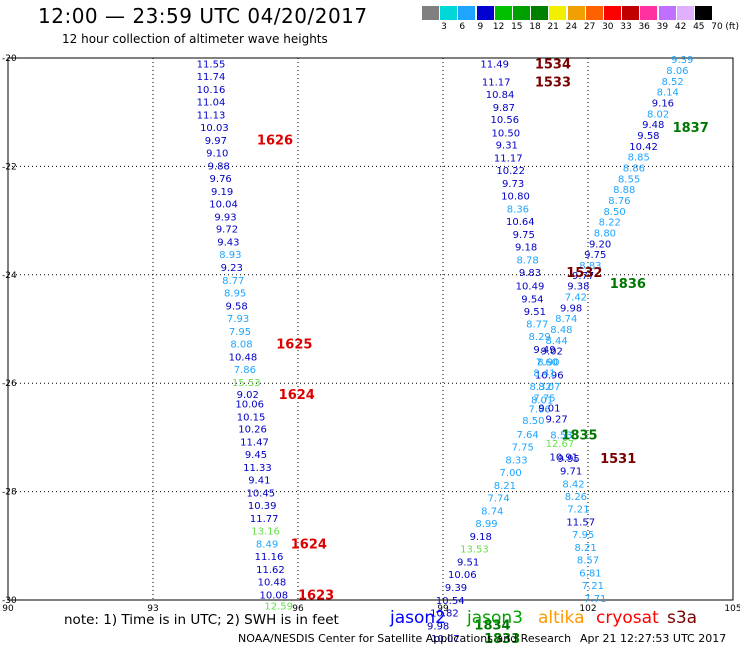 This screenshot has height=650, width=740. What do you see at coordinates (544, 398) in the screenshot?
I see `data-point-label: 7.75` at bounding box center [544, 398].